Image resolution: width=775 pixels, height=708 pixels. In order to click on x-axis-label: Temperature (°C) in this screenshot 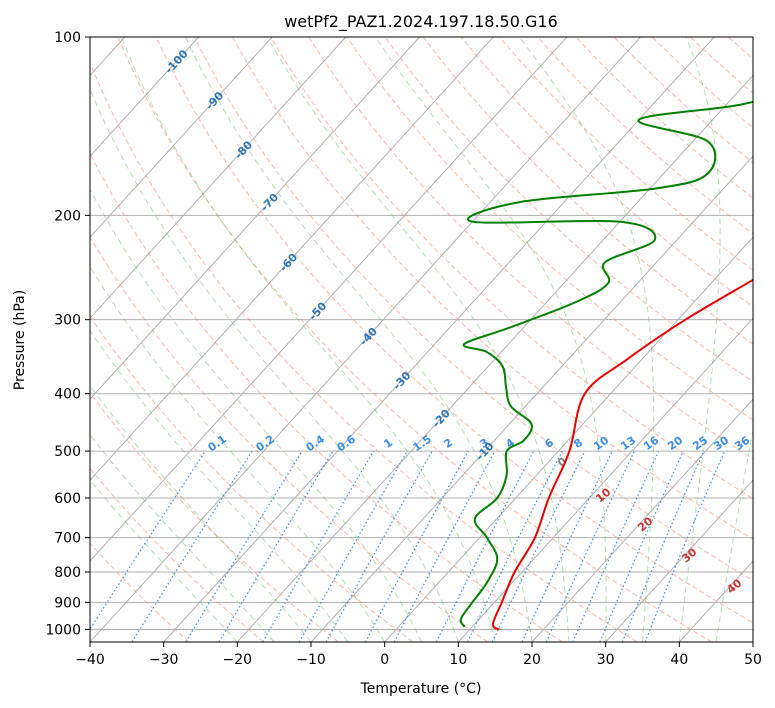, I will do `click(421, 689)`.